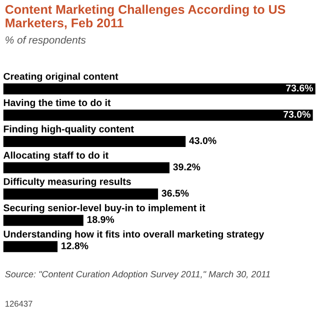  What do you see at coordinates (105, 209) in the screenshot?
I see `y-tick-label: Securing senior-level buy-in to implement it` at bounding box center [105, 209].